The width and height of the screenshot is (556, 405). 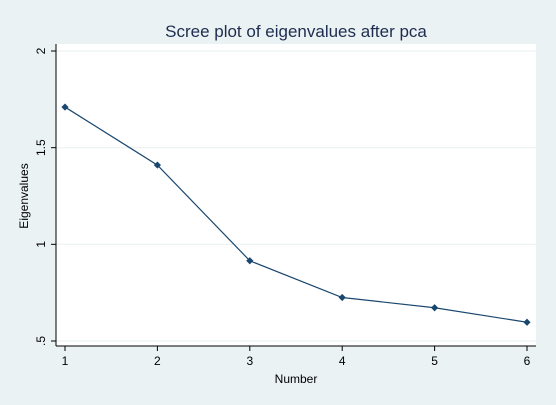 What do you see at coordinates (296, 31) in the screenshot?
I see `chart-title: Scree plot of eigenvalues after pca` at bounding box center [296, 31].